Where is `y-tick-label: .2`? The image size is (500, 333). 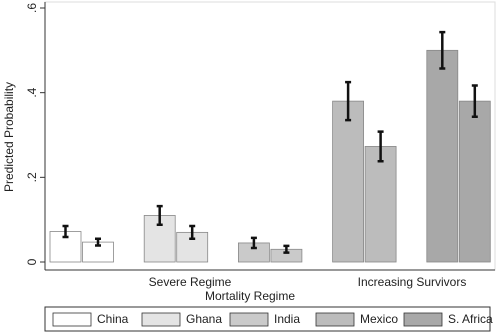
y-tick-label: .2 is located at coordinates (32, 177).